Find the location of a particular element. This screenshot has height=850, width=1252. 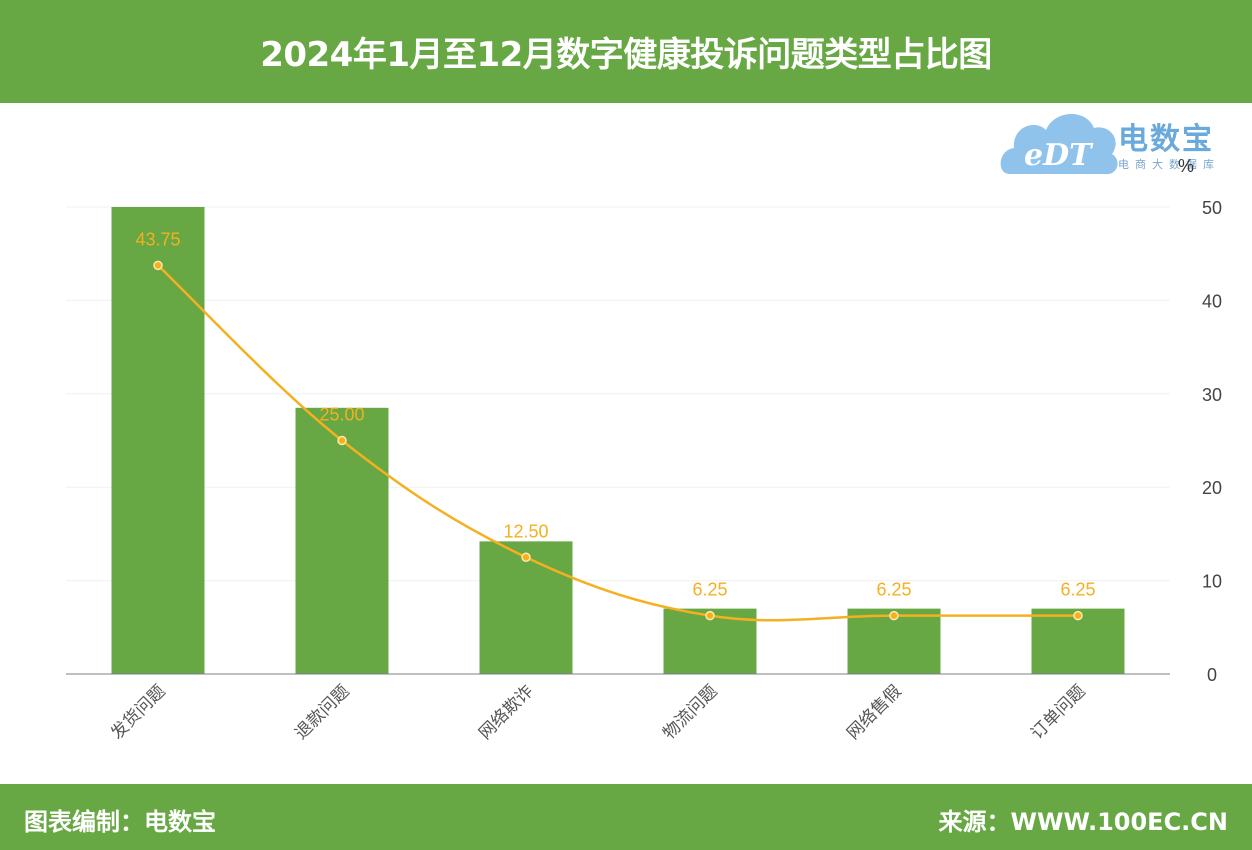

x-tick-label: 发货问题 is located at coordinates (138, 712).